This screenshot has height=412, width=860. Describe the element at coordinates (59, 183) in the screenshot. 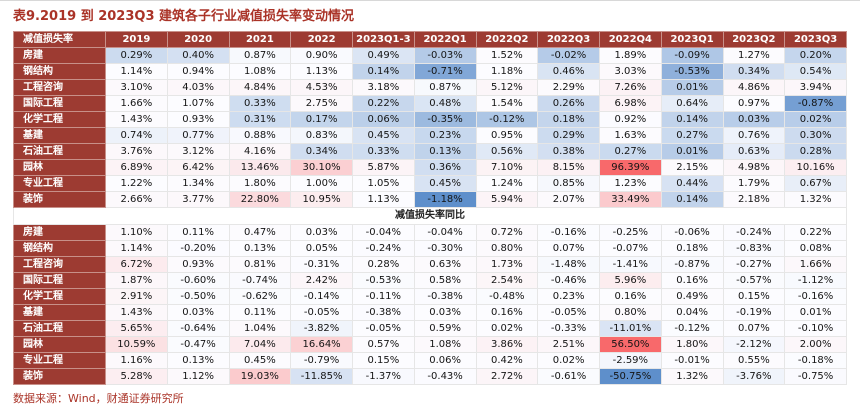

I see `row-label: 专业工程` at that location.